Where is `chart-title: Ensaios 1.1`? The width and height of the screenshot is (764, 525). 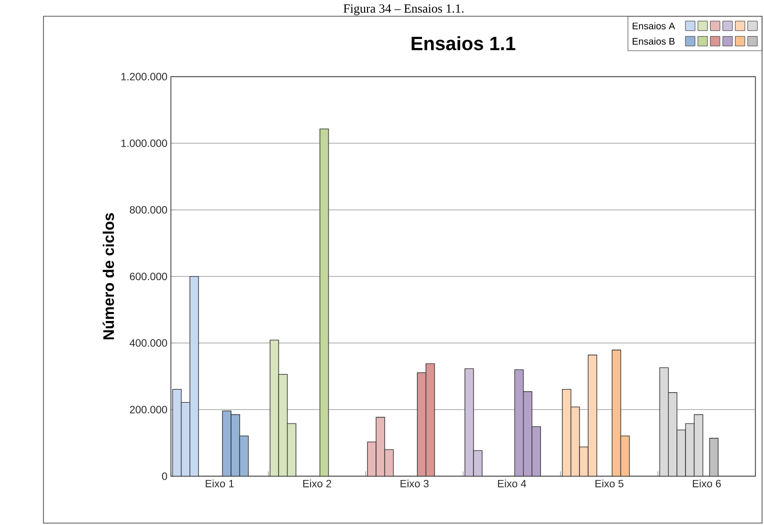
chart-title: Ensaios 1.1 is located at coordinates (464, 43).